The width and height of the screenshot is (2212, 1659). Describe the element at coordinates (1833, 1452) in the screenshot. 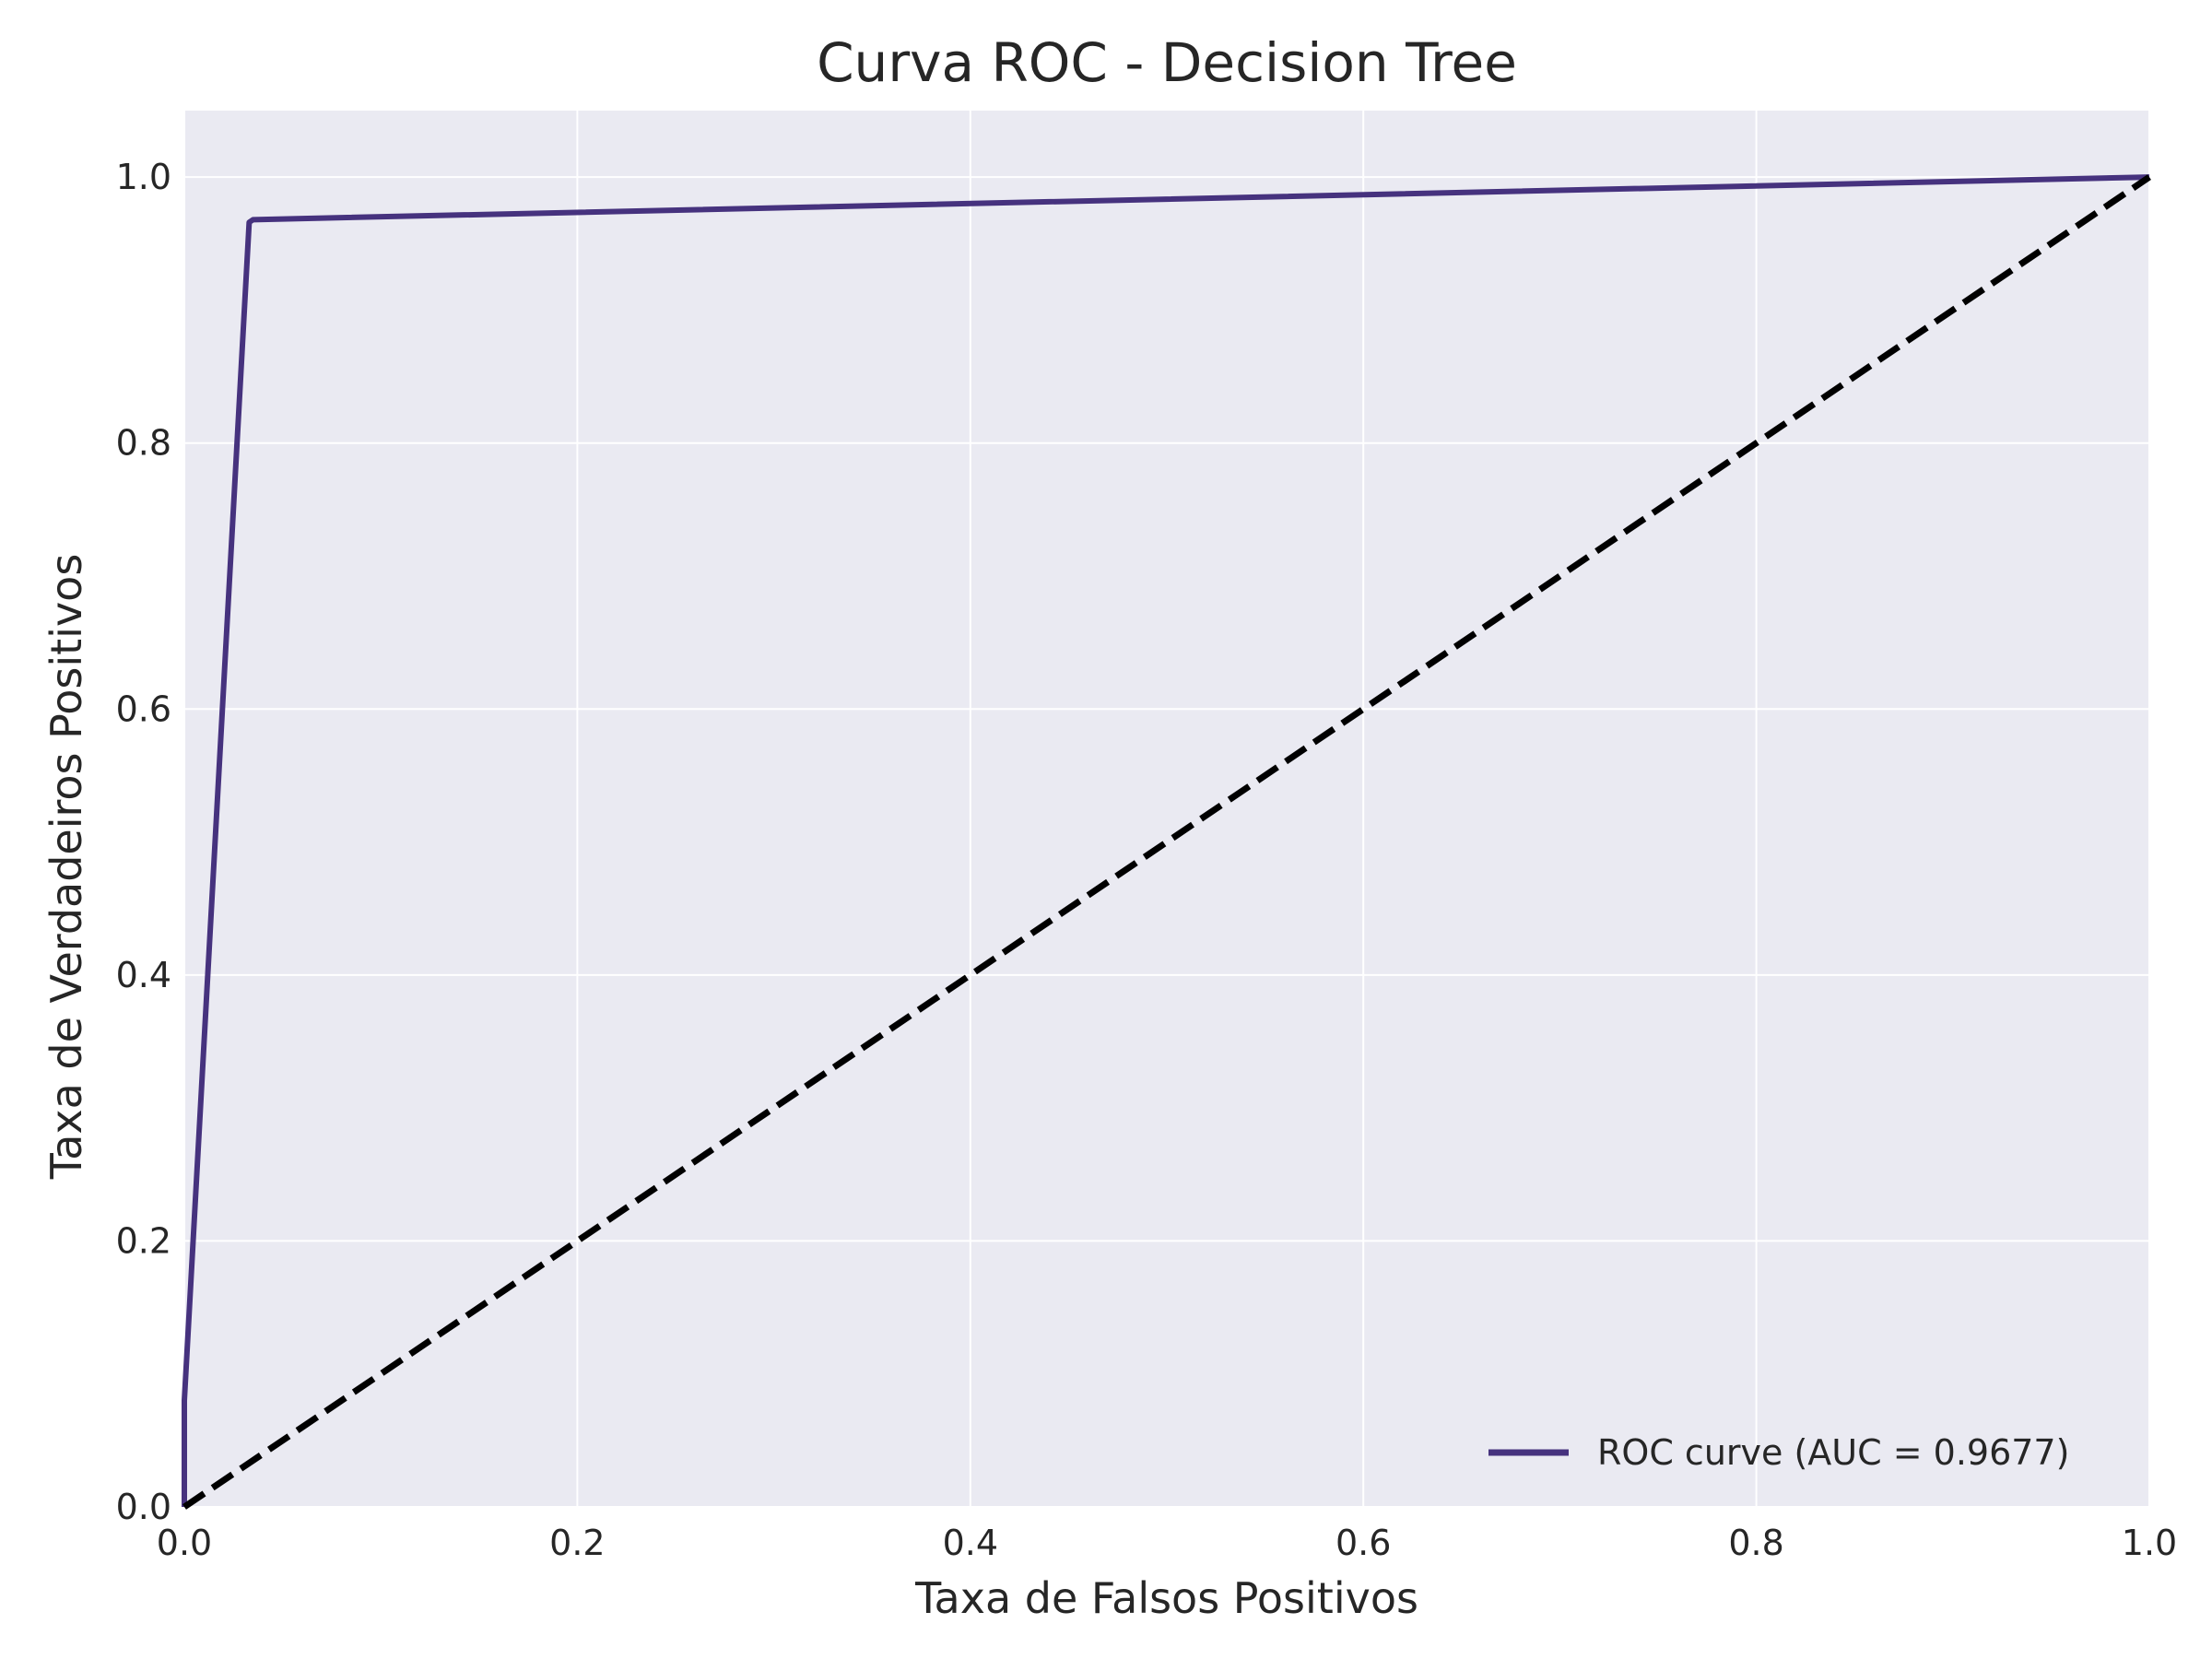

I see `legend-label-roc: ROC curve (AUC = 0.9677)` at that location.